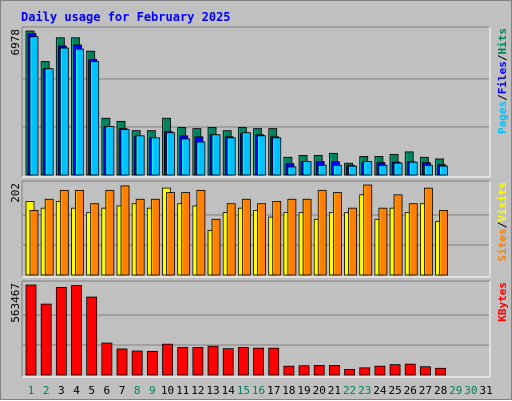 Image resolution: width=512 pixels, height=401 pixels. Describe the element at coordinates (212, 390) in the screenshot. I see `x-tick-label-day-13: 13` at that location.